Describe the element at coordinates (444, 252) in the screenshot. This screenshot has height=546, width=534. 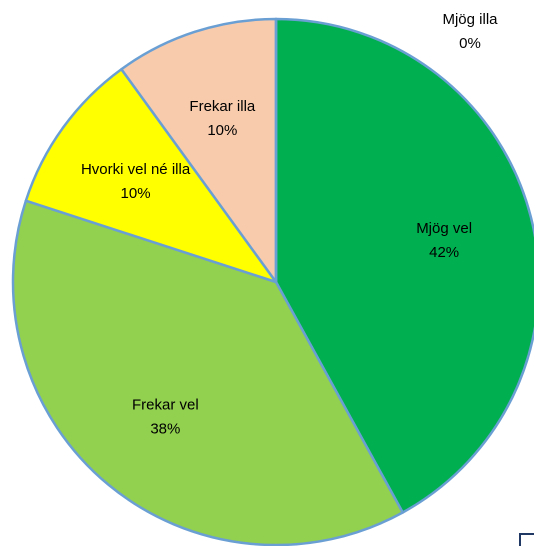
I see `slice-value-label: 42%` at that location.